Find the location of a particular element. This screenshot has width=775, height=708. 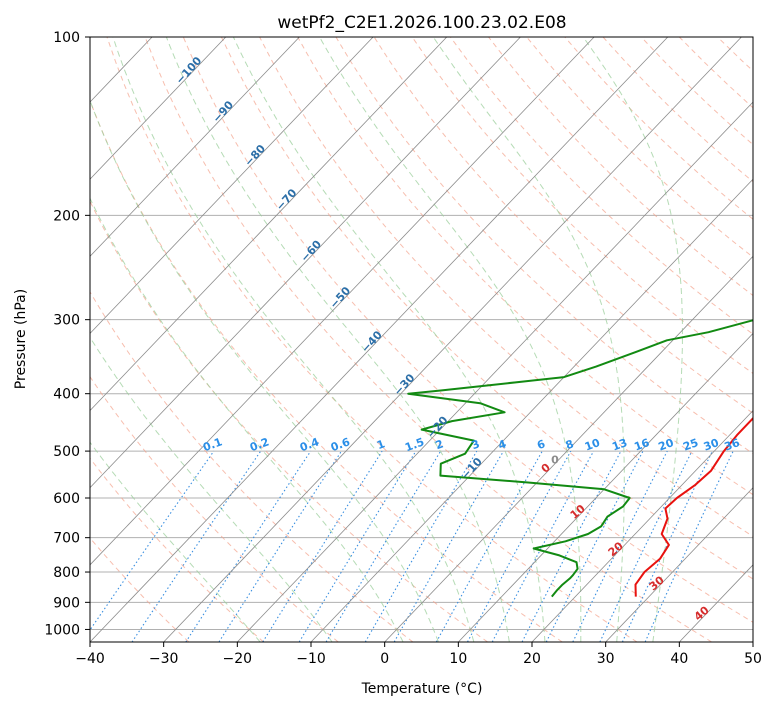

mixing-ratio-label: 0.6 is located at coordinates (340, 444).